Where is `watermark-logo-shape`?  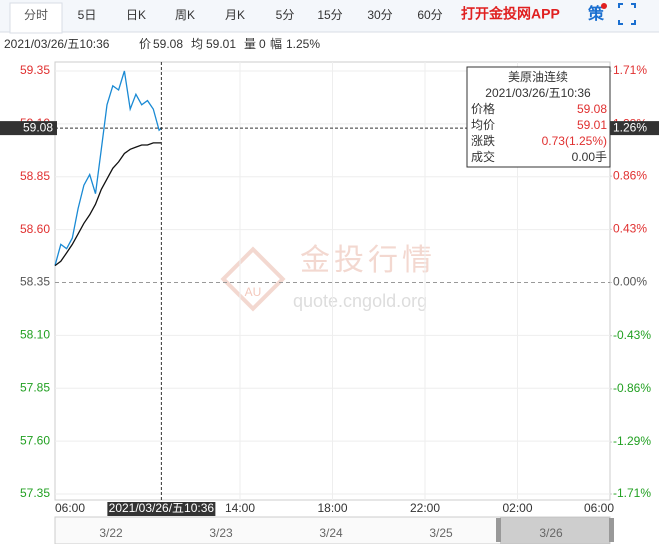 watermark-logo-shape is located at coordinates (253, 279).